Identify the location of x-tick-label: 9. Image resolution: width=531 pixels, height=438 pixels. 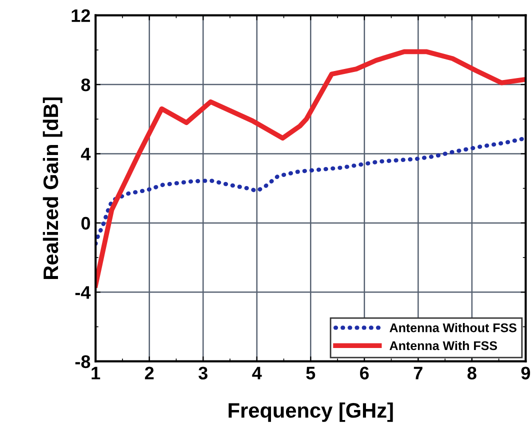
(525, 373).